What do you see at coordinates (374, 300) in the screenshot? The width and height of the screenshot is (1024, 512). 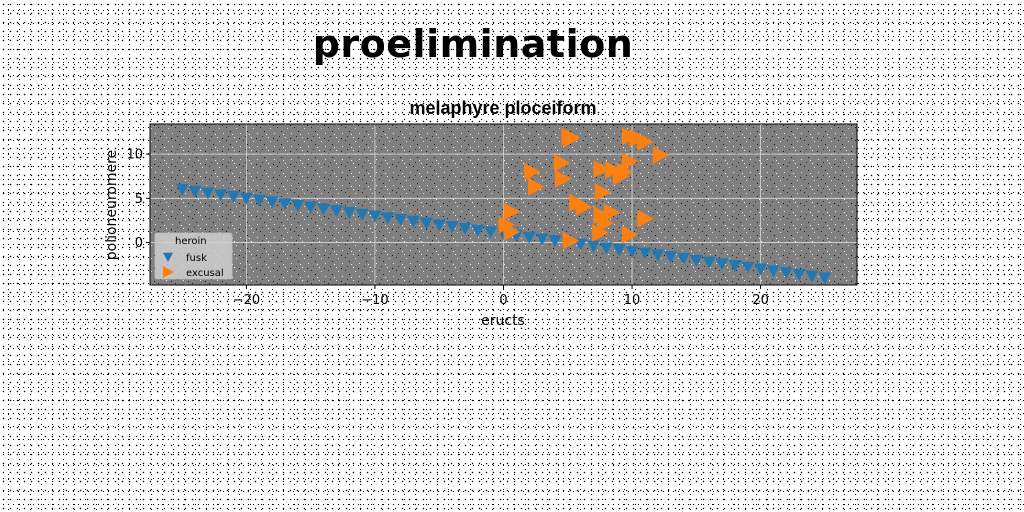 I see `x-tick-label: −10` at bounding box center [374, 300].